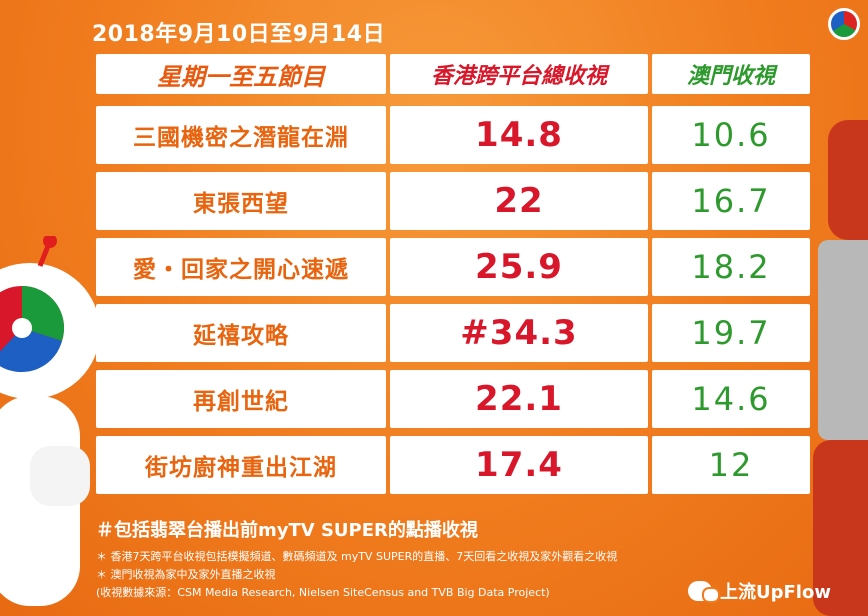  Describe the element at coordinates (840, 368) in the screenshot. I see `robot-character` at that location.